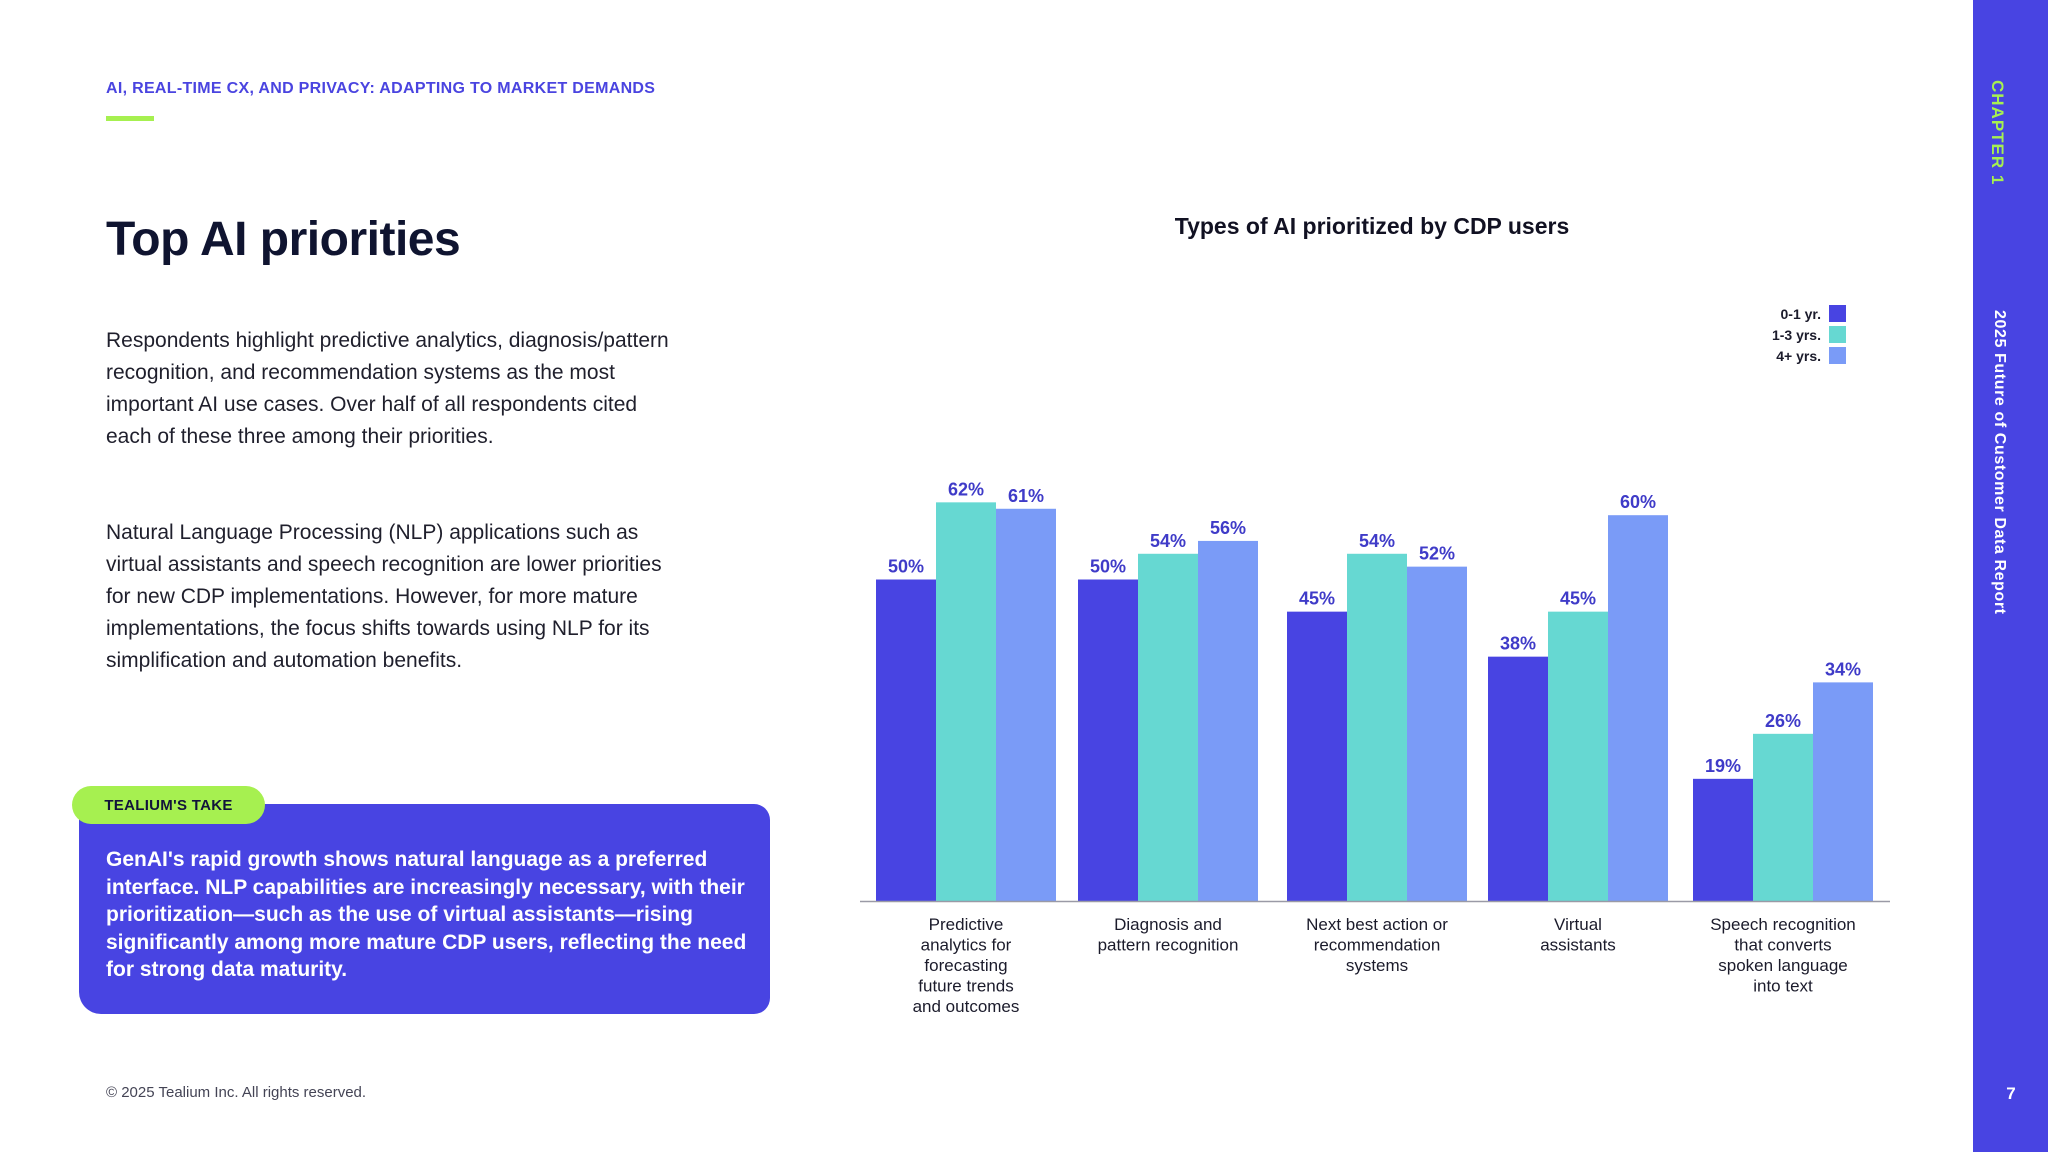 This screenshot has width=2048, height=1152. What do you see at coordinates (1801, 314) in the screenshot?
I see `legend-label-1: 0-1 yr.` at bounding box center [1801, 314].